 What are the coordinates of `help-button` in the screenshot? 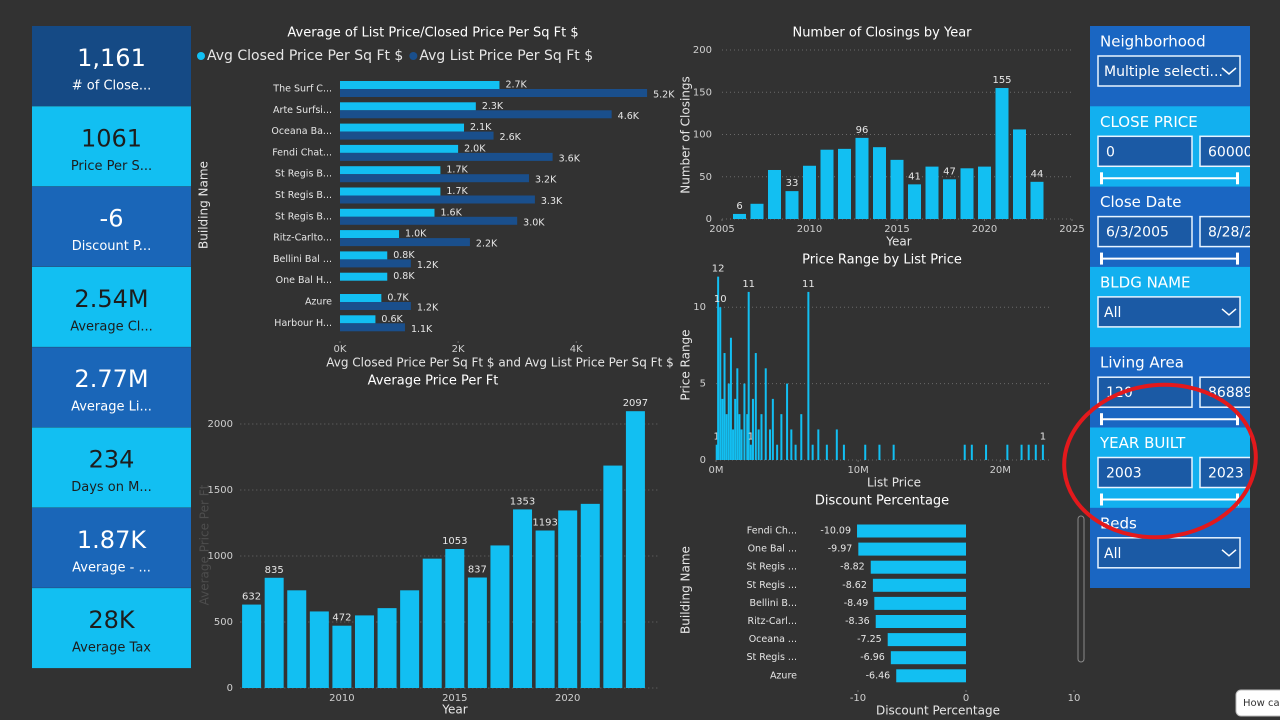 It's located at (1257, 703).